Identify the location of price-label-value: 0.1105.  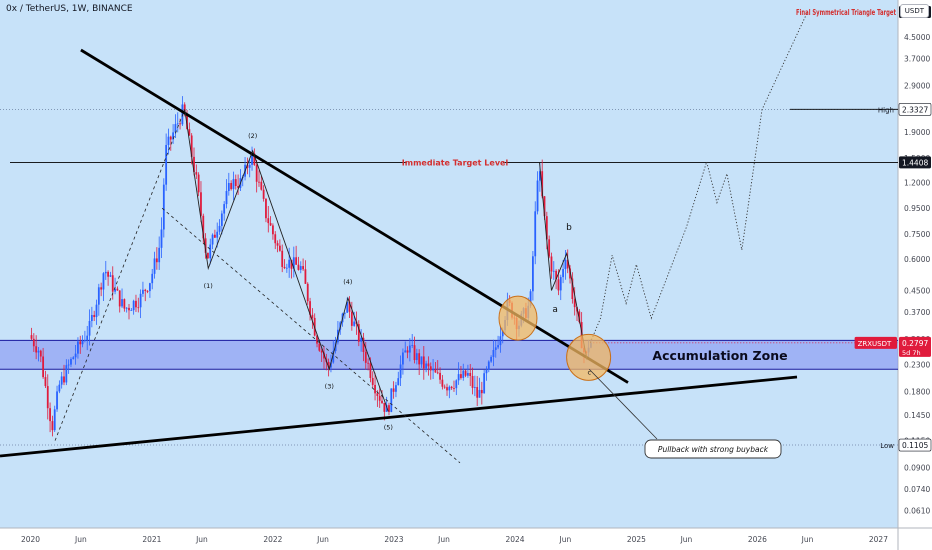
(915, 445).